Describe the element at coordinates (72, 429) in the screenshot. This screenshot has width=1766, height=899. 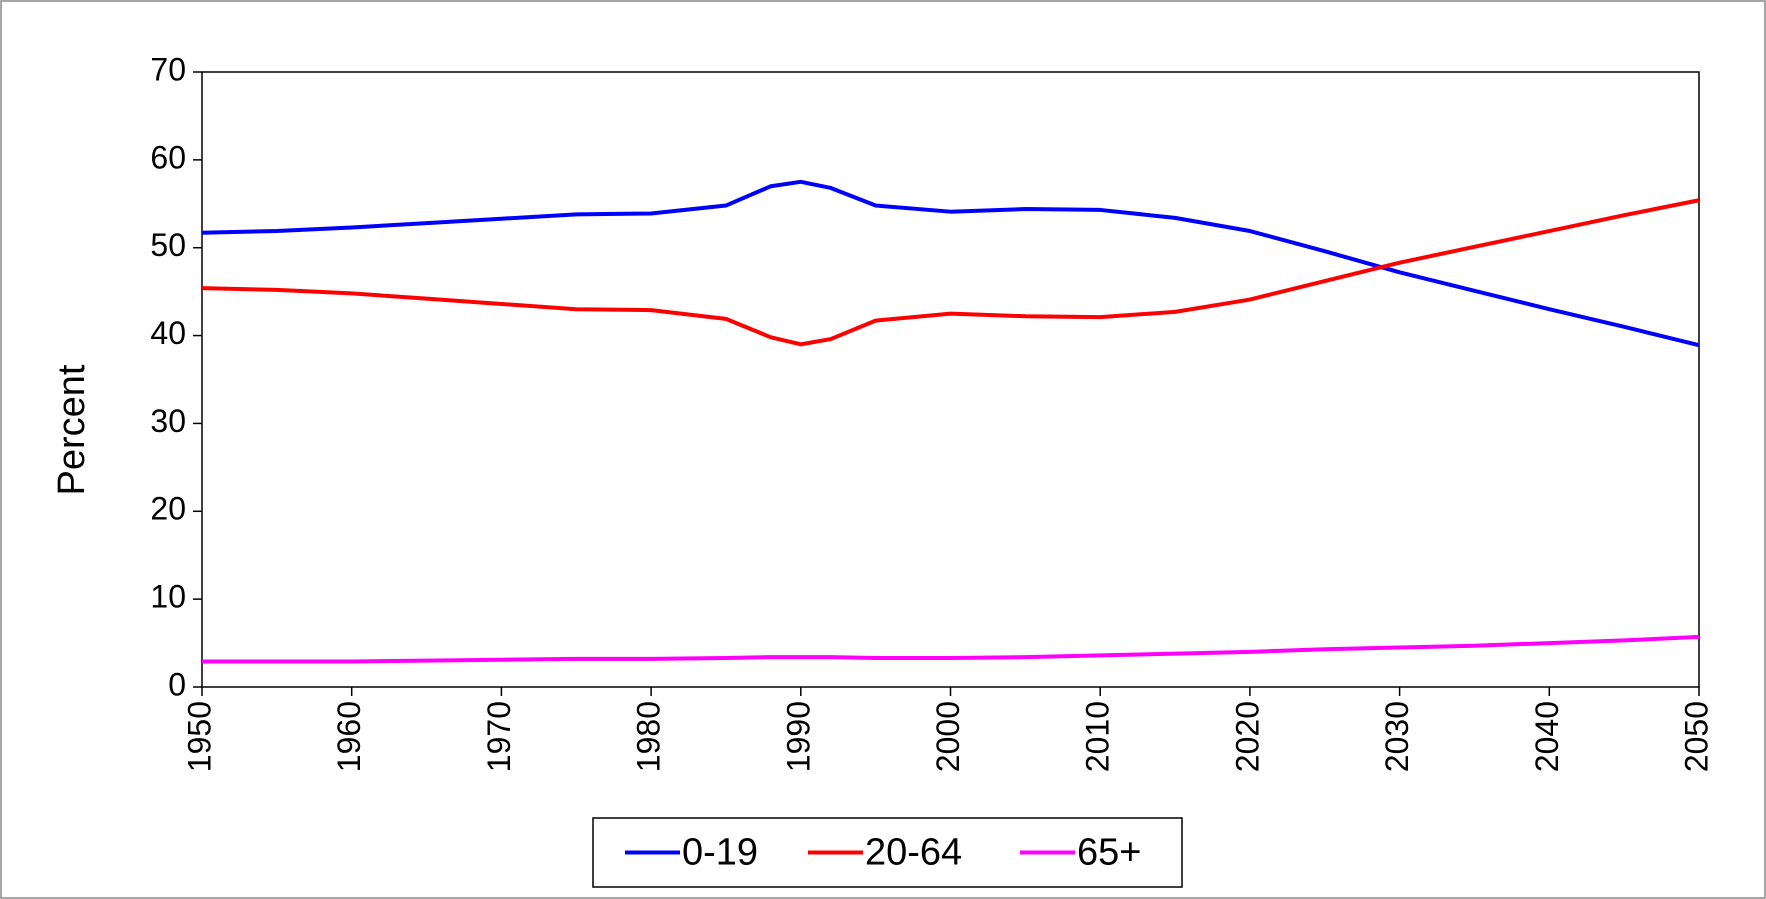
I see `y-axis-label: Percent` at that location.